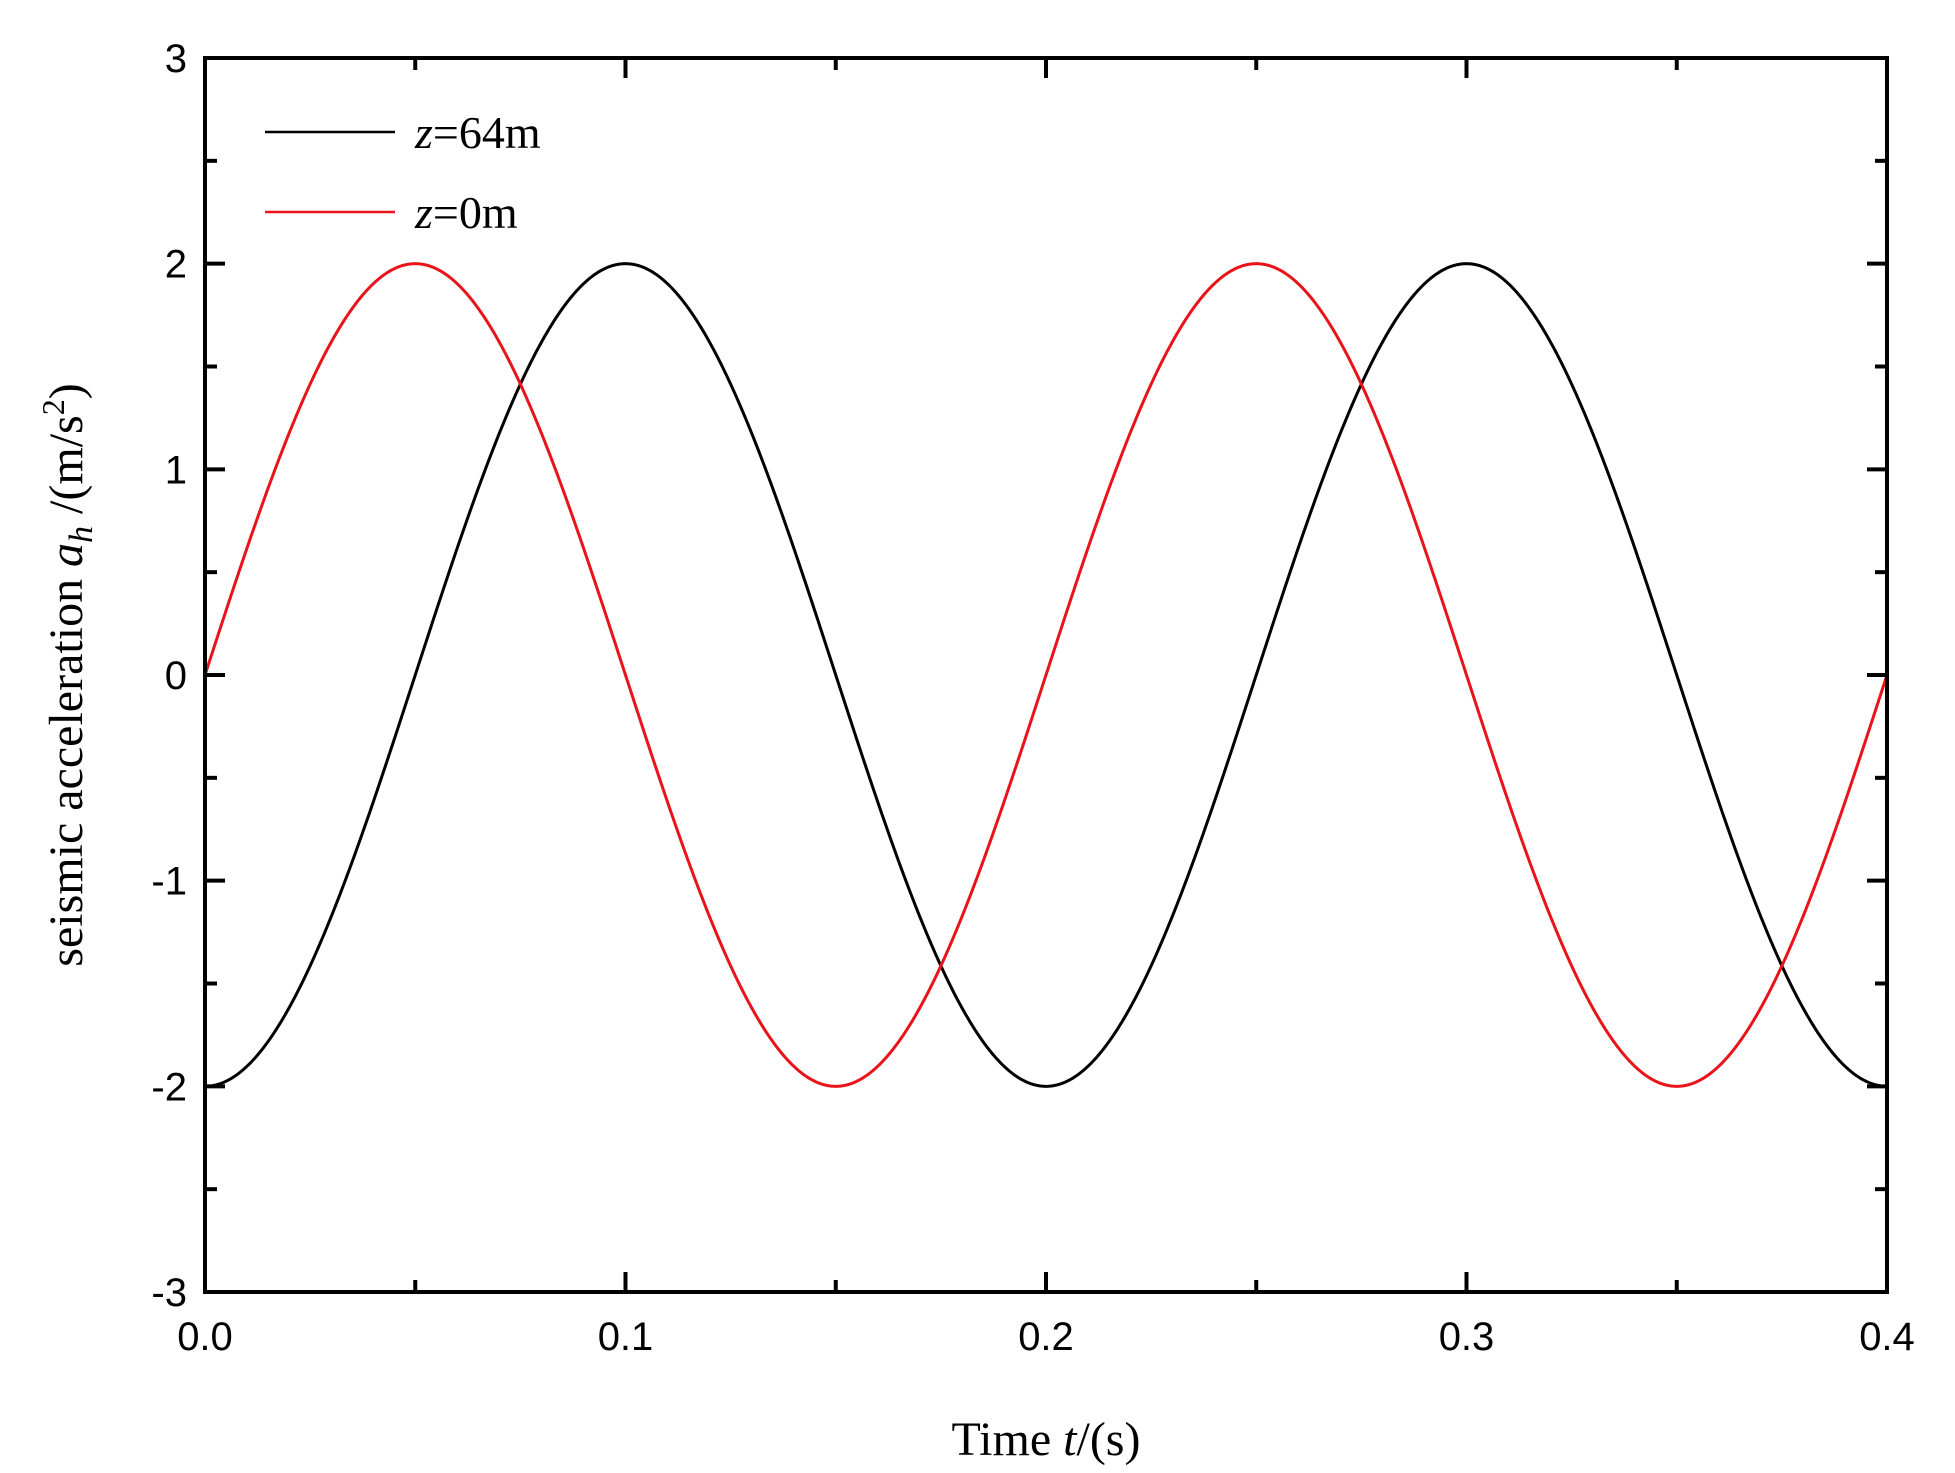 Image resolution: width=1955 pixels, height=1473 pixels. Describe the element at coordinates (169, 1087) in the screenshot. I see `y-tick-label: -2` at that location.